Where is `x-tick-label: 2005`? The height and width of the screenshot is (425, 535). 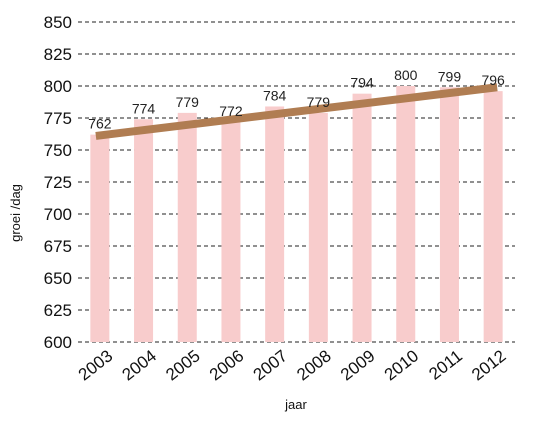 x-tick-label: 2005 is located at coordinates (183, 365).